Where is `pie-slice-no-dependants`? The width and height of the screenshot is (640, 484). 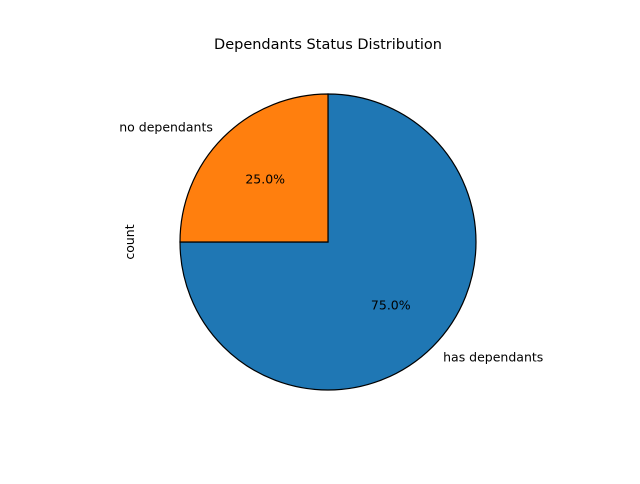 pie-slice-no-dependants is located at coordinates (254, 168).